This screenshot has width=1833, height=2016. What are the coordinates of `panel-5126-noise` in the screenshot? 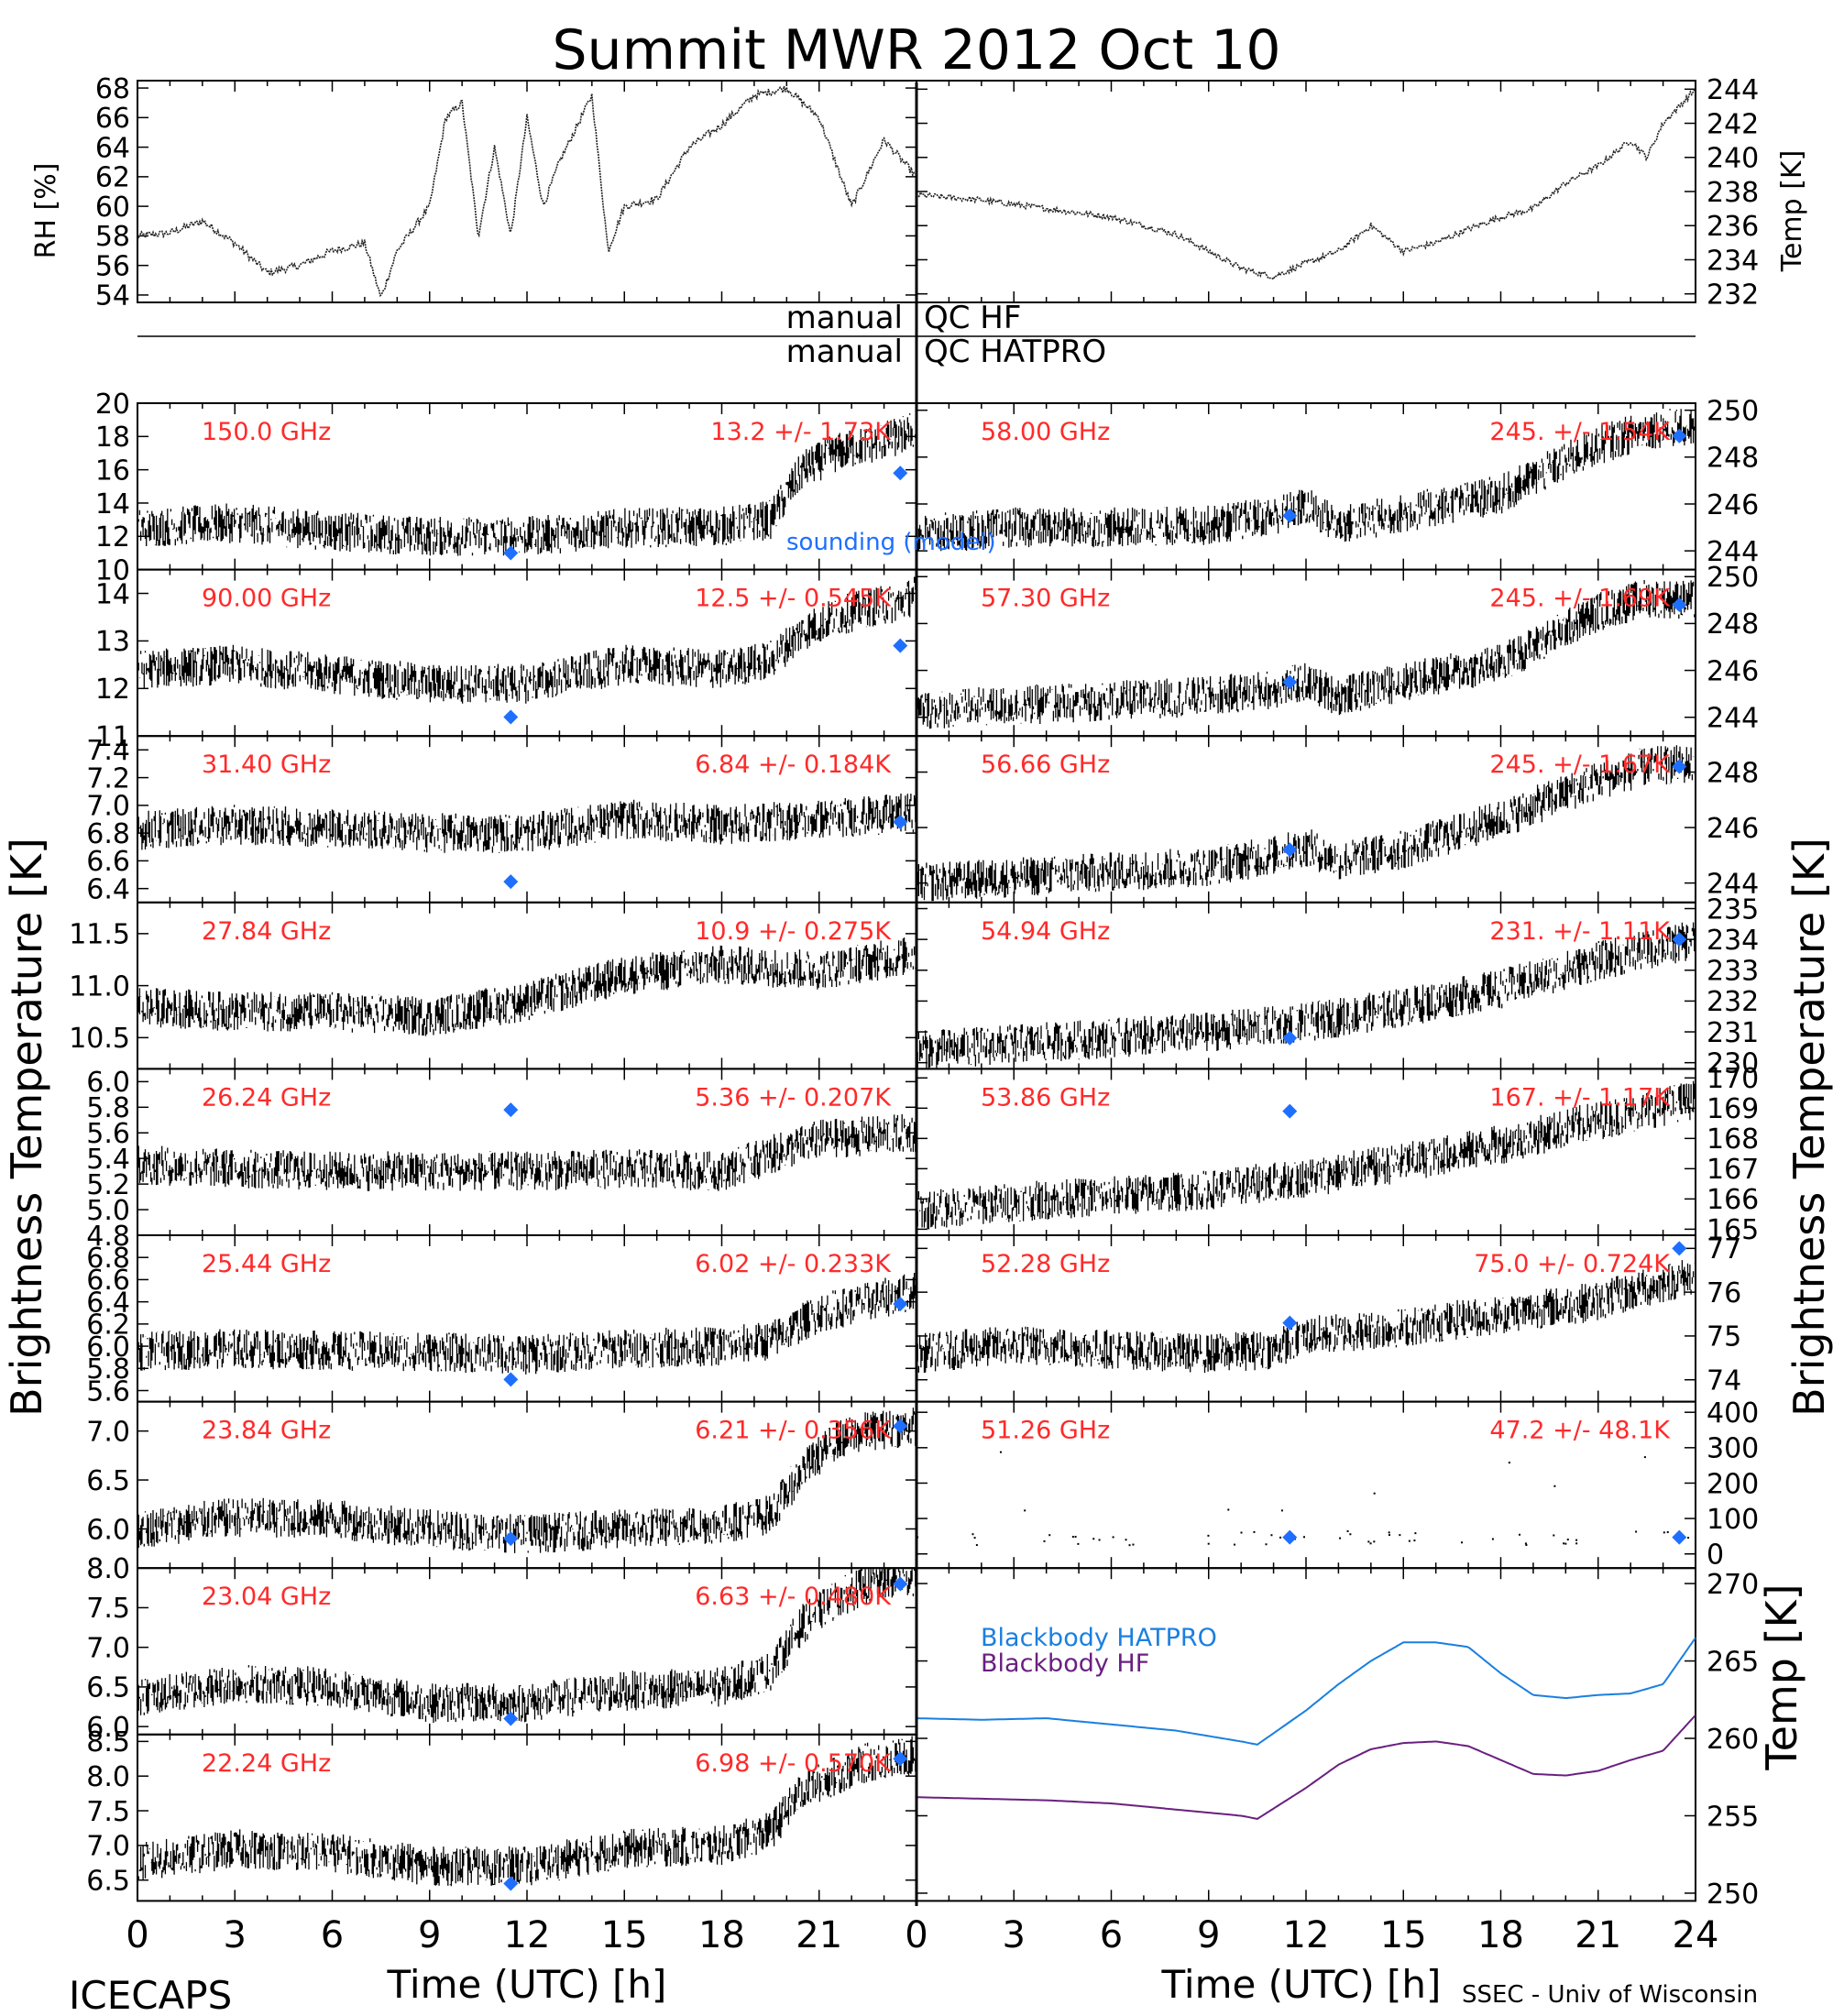 It's located at (1303, 1499).